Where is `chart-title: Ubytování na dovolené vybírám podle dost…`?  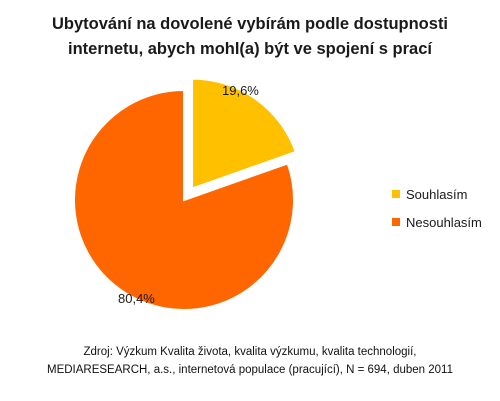 chart-title: Ubytování na dovolené vybírám podle dost… is located at coordinates (250, 37).